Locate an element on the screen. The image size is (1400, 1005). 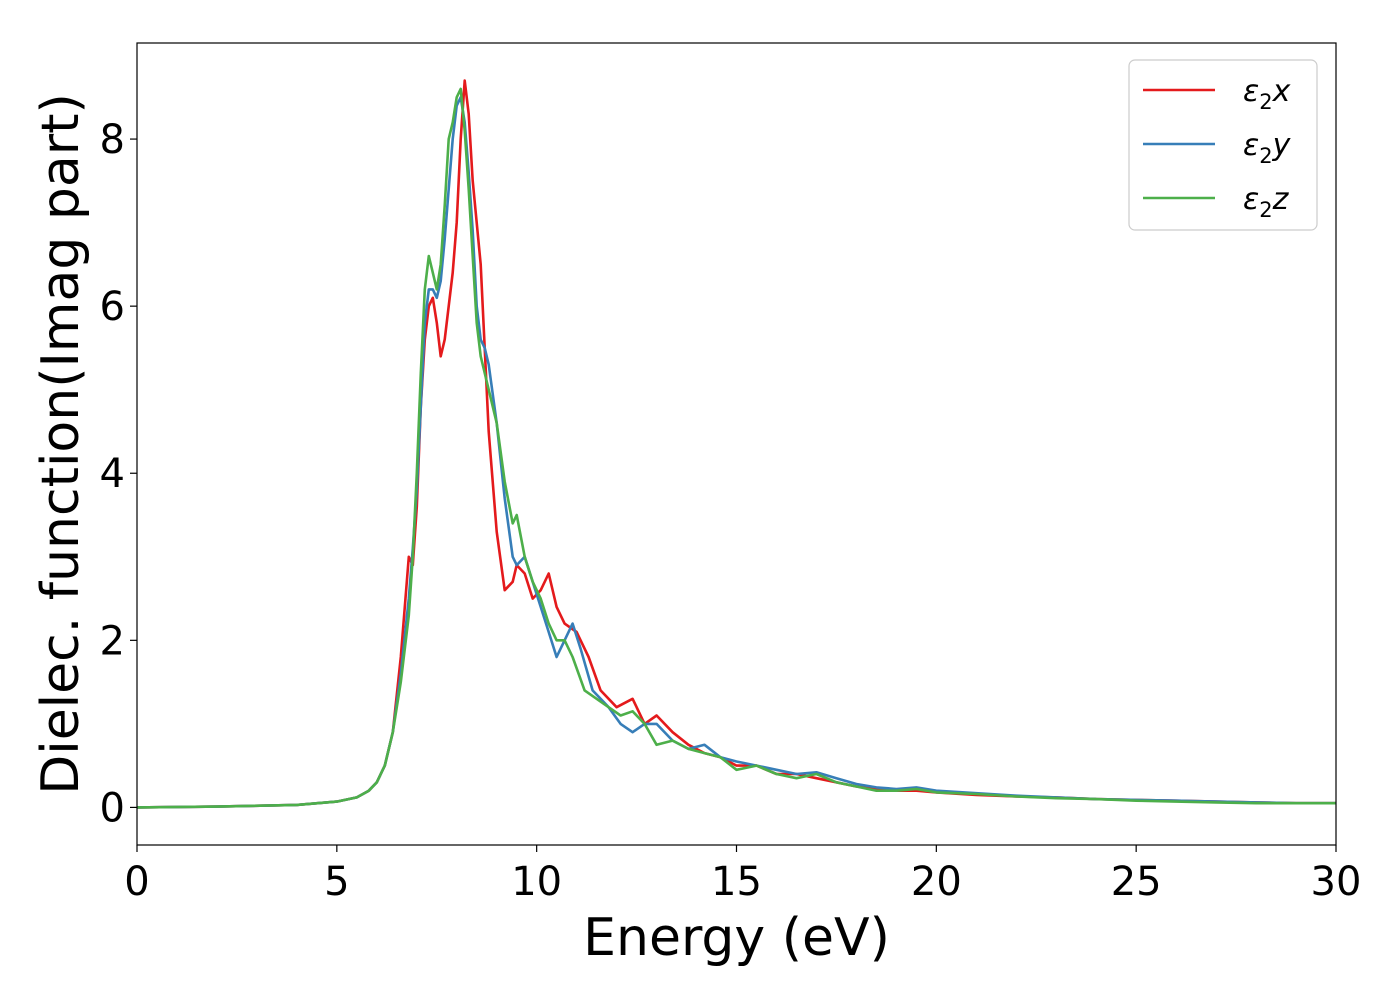
x-tick-label: 15 is located at coordinates (736, 882).